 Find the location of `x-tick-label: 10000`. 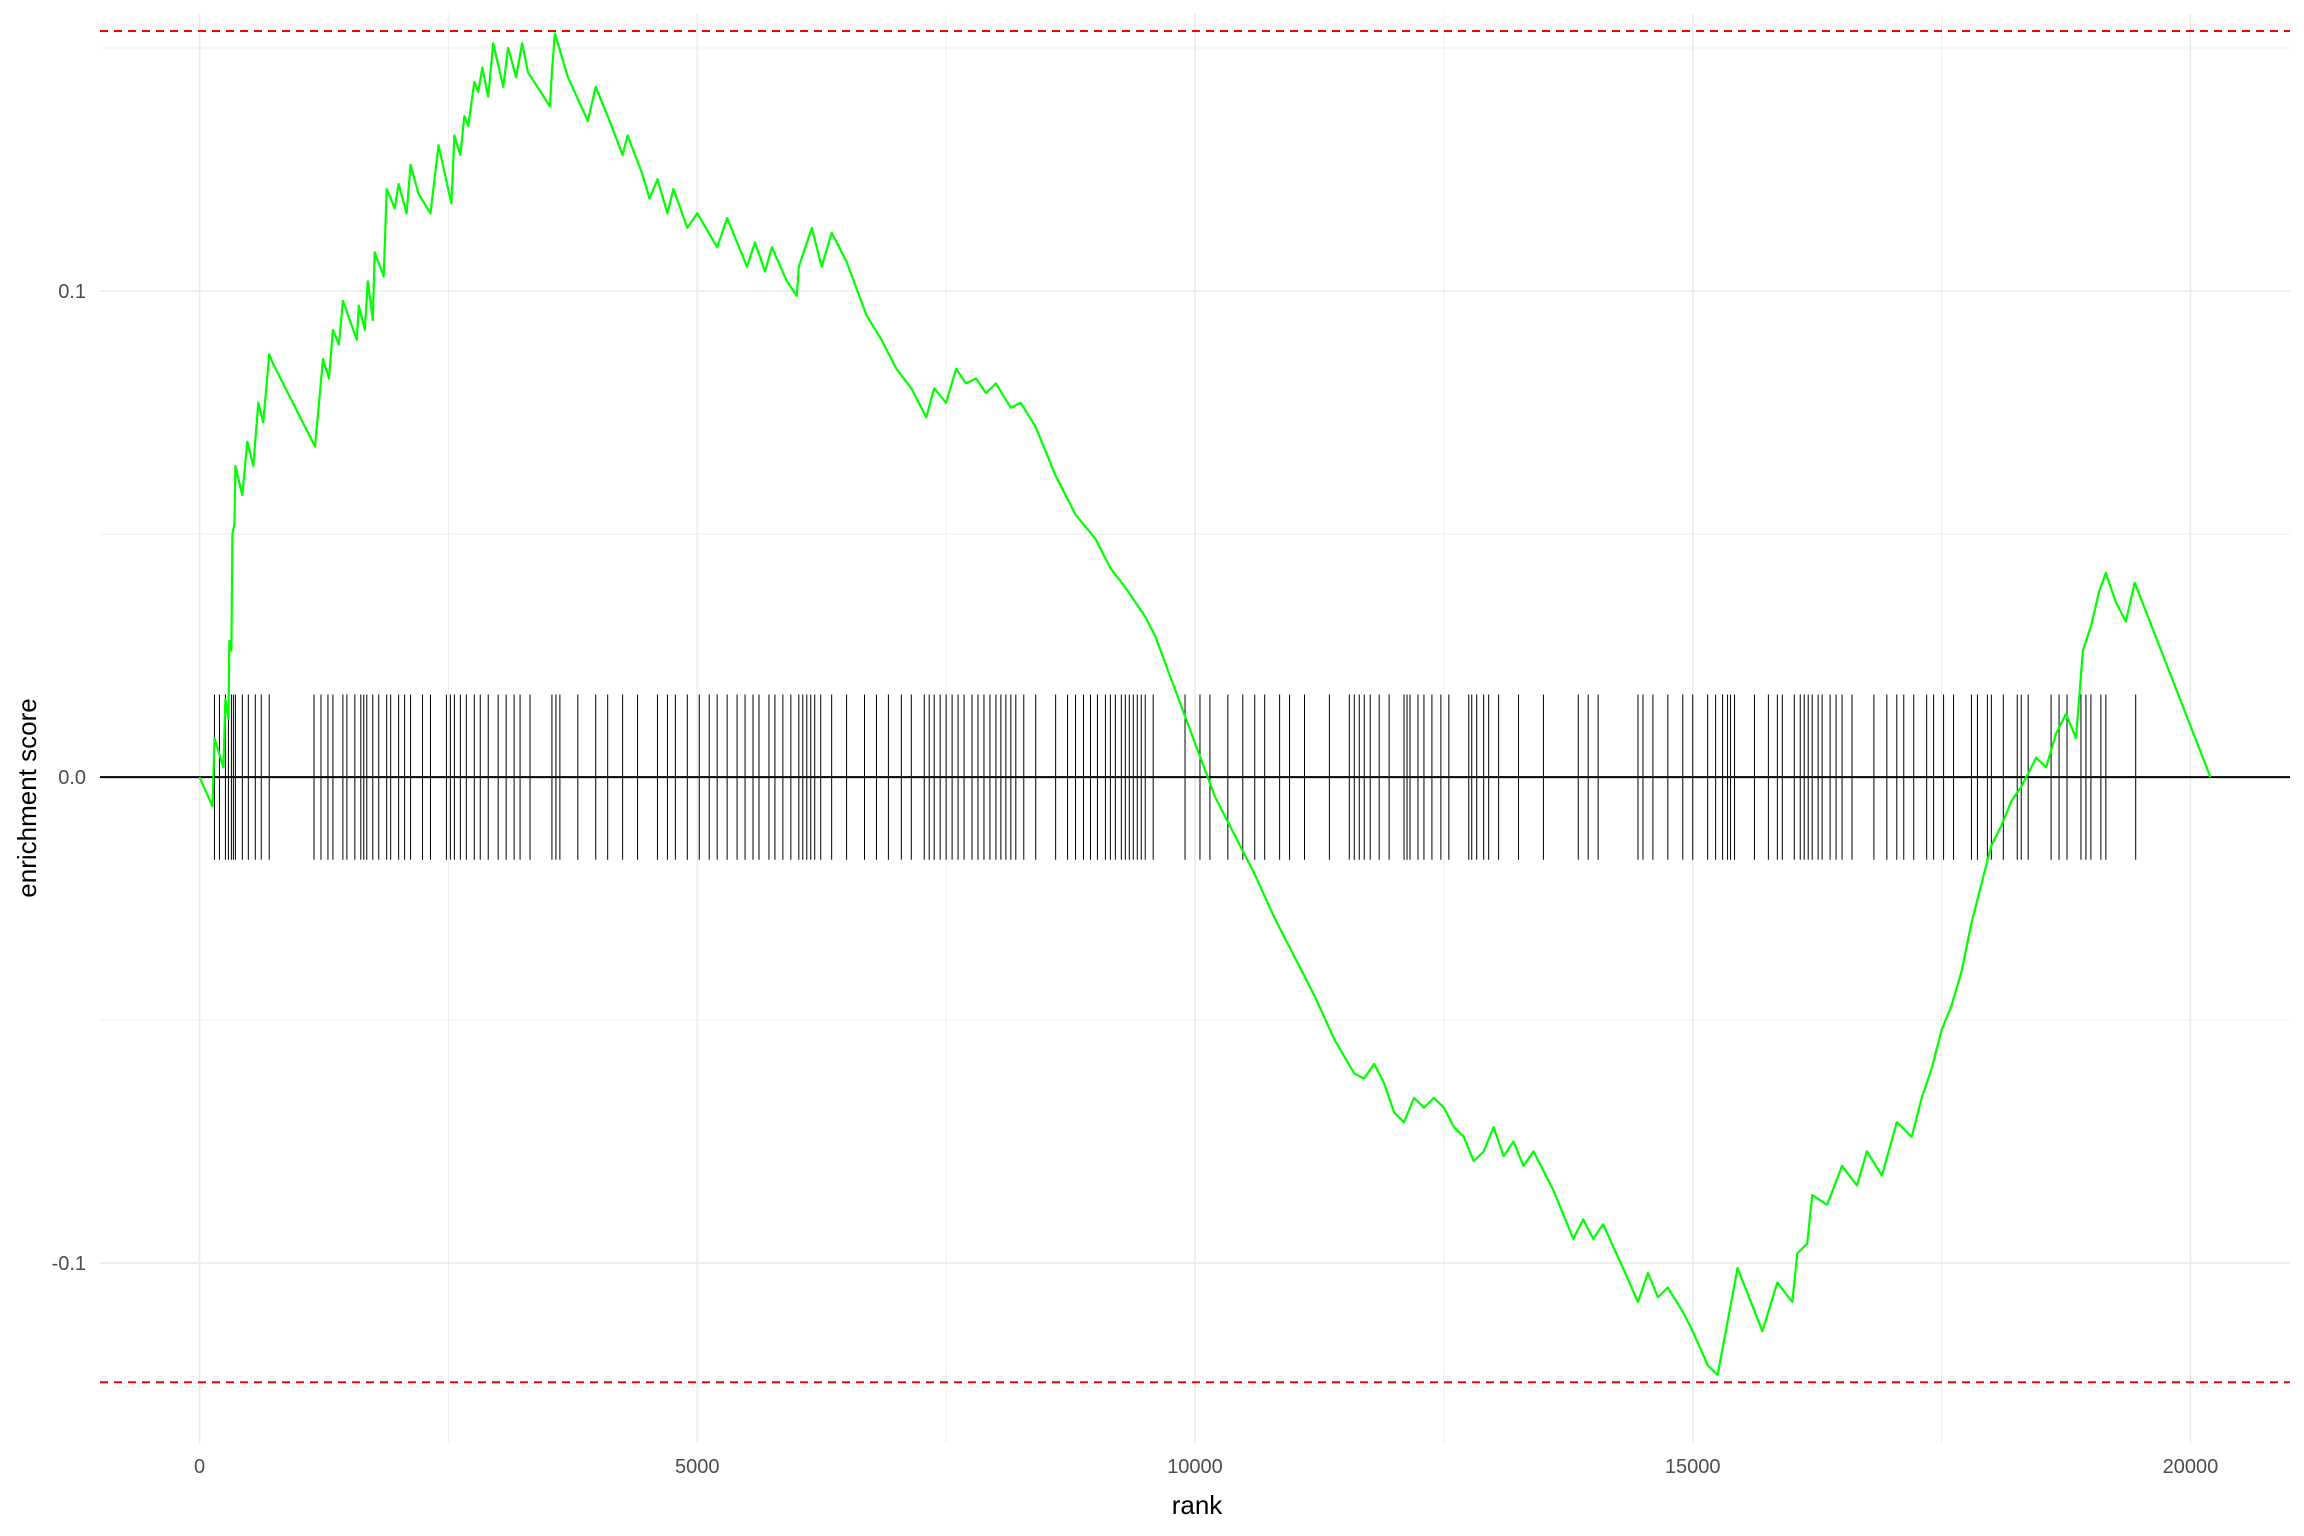

x-tick-label: 10000 is located at coordinates (1195, 1467).